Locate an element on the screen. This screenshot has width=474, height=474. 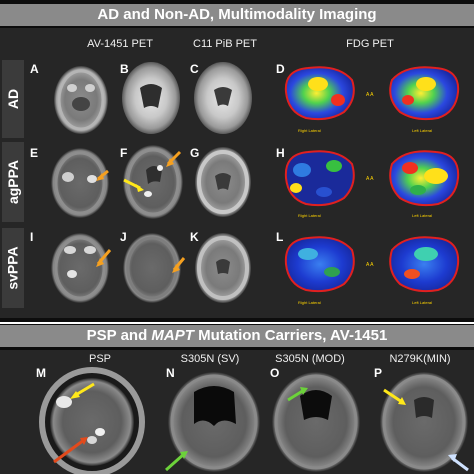
fdg-aa-label-h: A A is located at coordinates (370, 179).